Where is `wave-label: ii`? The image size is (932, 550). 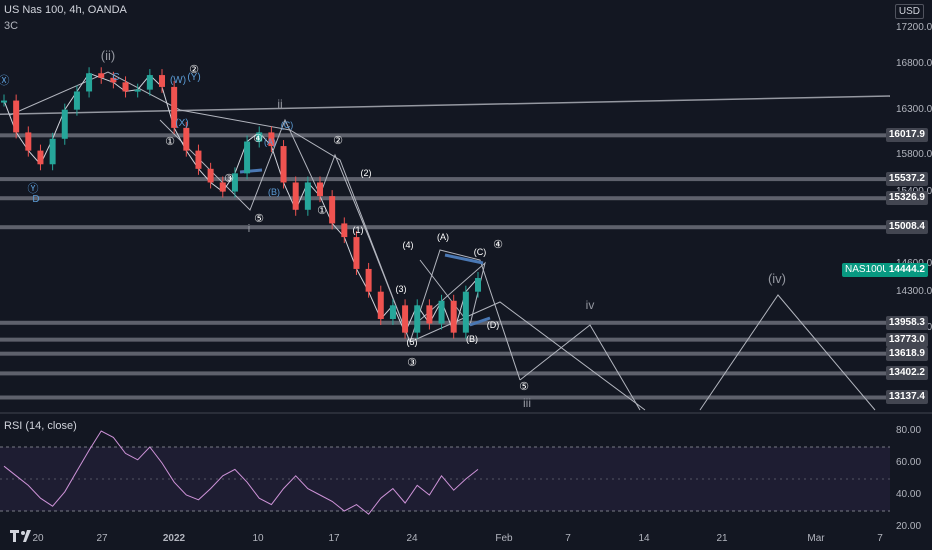
wave-label: ii is located at coordinates (279, 104).